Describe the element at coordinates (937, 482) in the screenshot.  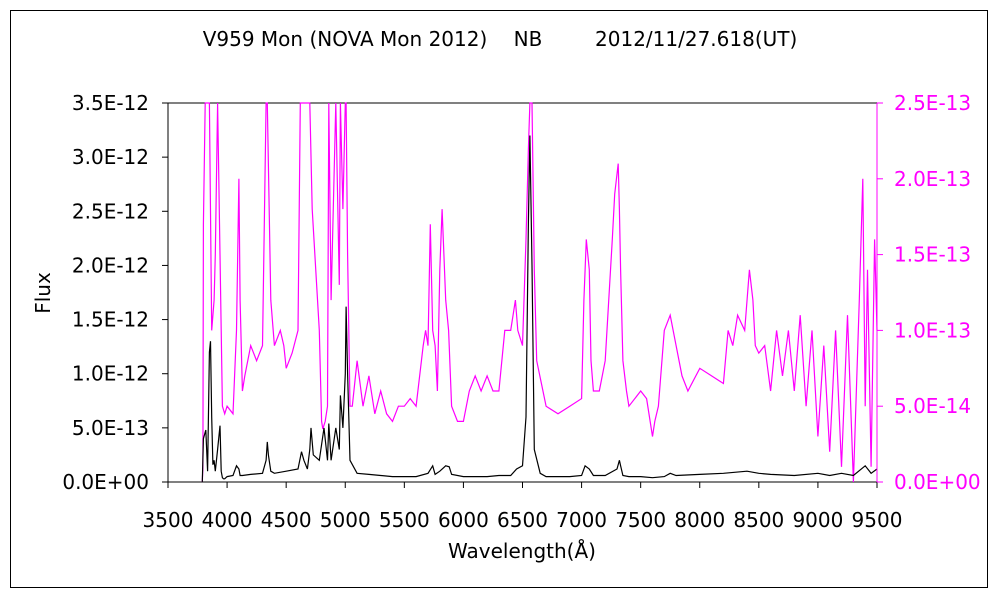
I see `right-tick-label: 0.0E+00` at that location.